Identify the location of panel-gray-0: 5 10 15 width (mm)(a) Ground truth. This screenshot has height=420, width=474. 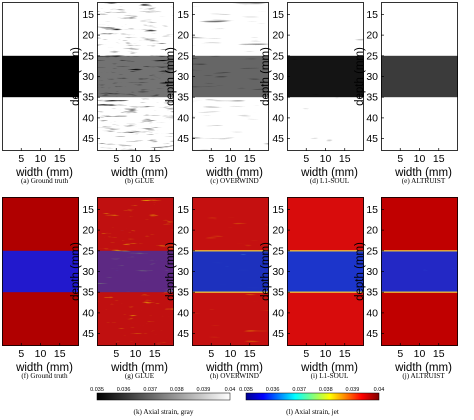
(40, 93).